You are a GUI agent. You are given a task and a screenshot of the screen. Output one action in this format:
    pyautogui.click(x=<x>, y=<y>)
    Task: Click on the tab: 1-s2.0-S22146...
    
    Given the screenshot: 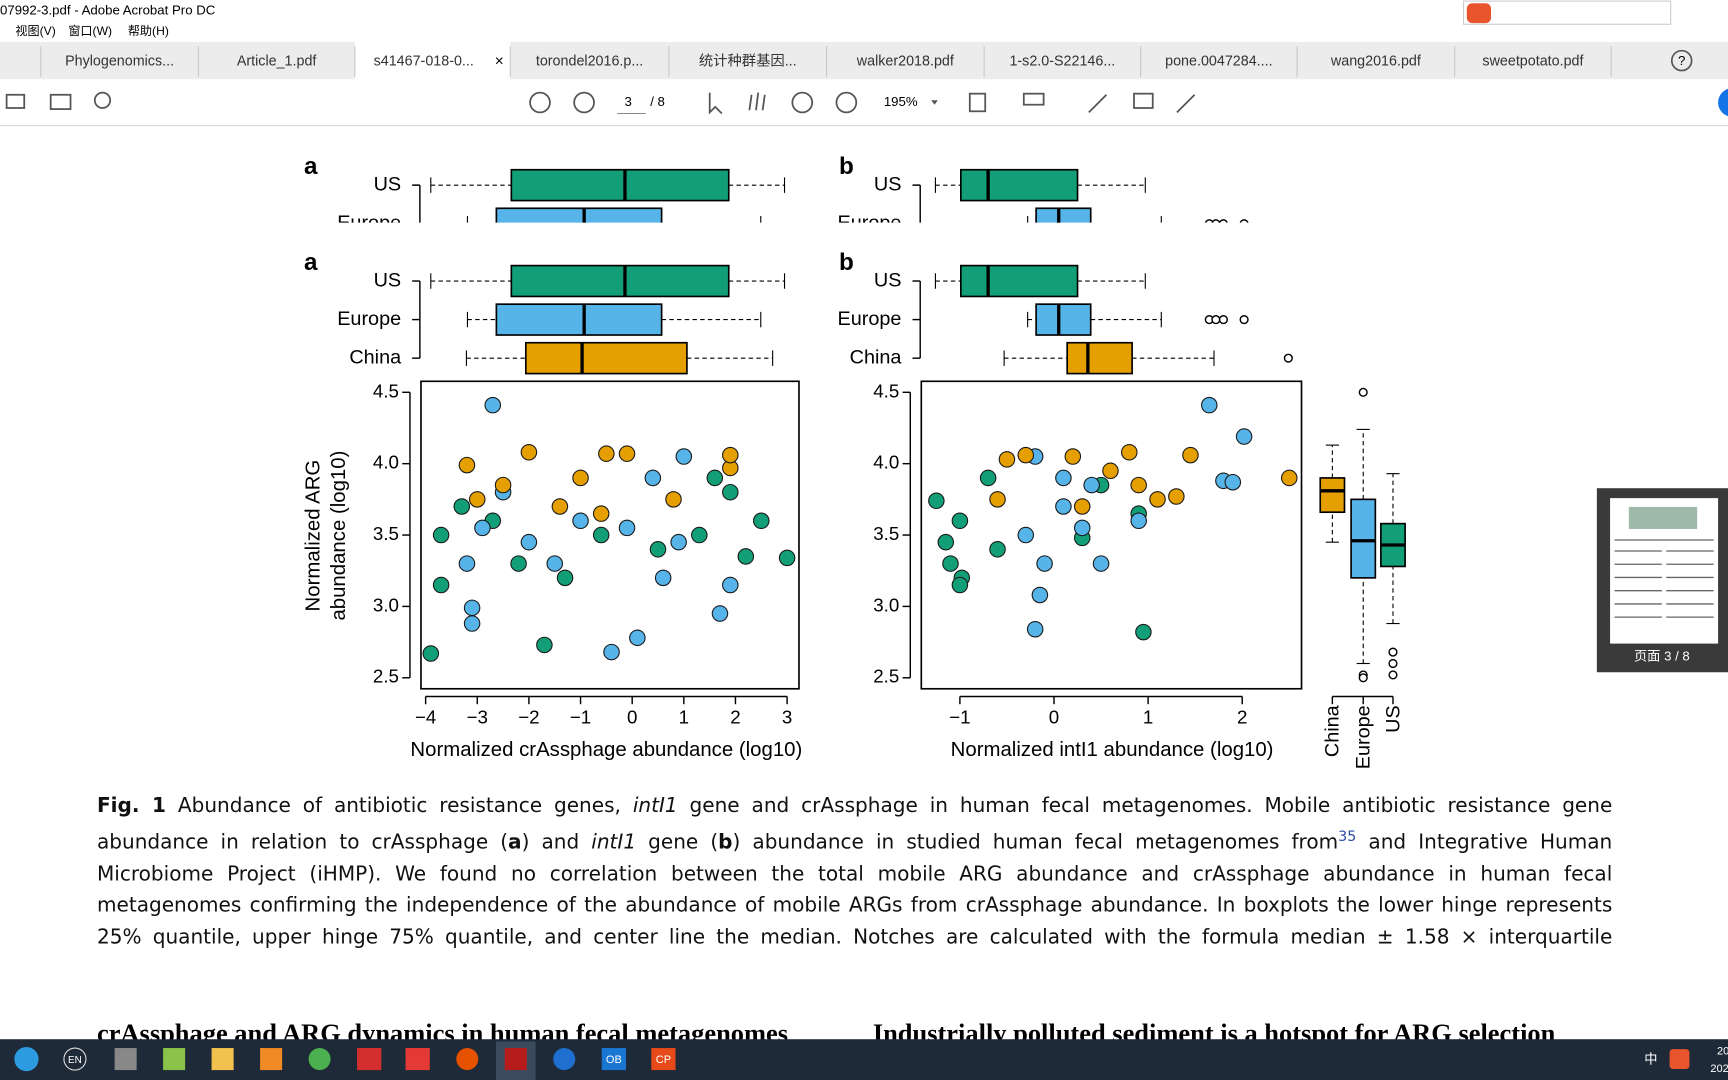 What is the action you would take?
    pyautogui.click(x=1062, y=61)
    